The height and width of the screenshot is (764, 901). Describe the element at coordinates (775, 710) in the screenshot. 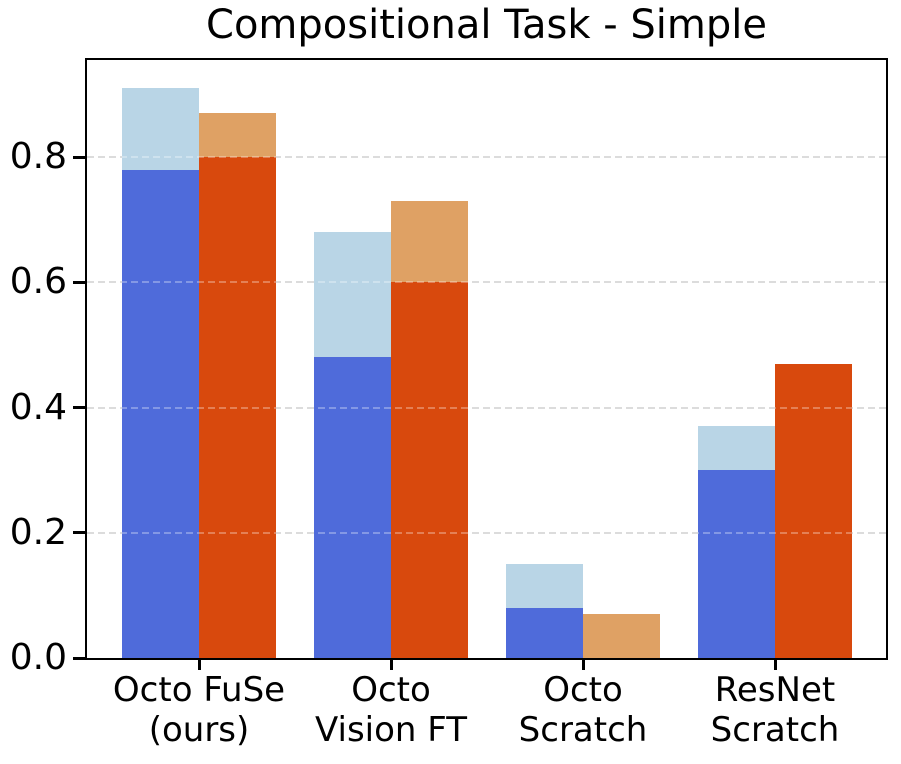

I see `x-tick-label-4: ResNet Scratch` at that location.